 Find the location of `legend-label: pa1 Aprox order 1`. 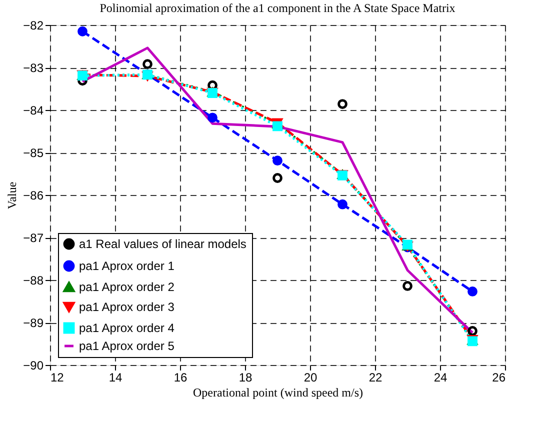

legend-label: pa1 Aprox order 1 is located at coordinates (127, 266).